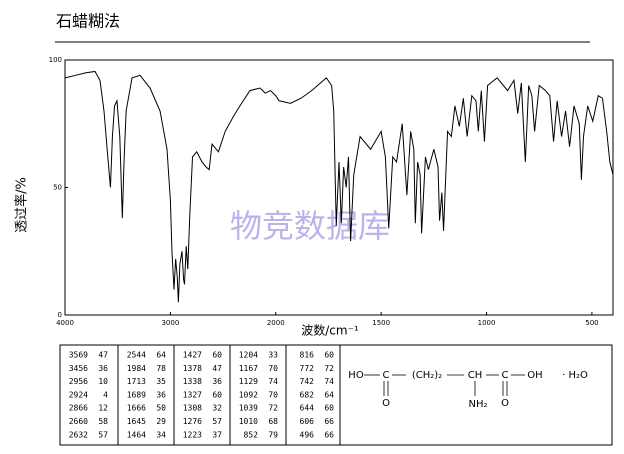 The width and height of the screenshot is (624, 454). Describe the element at coordinates (534, 375) in the screenshot. I see `atom-label: OH` at that location.